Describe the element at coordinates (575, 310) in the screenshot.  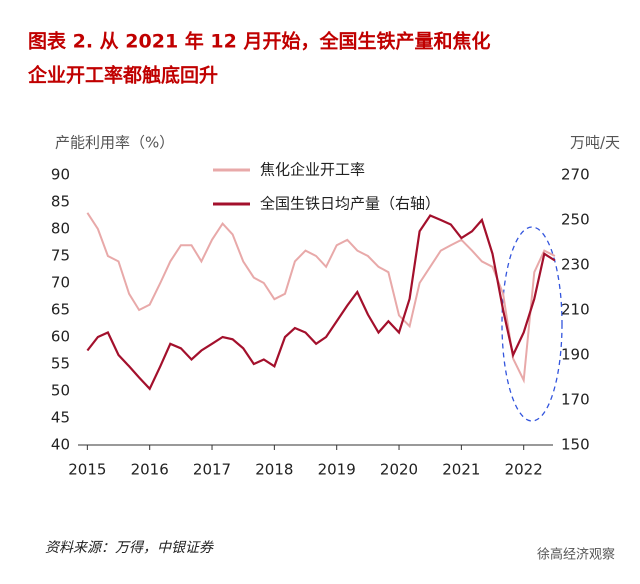
I see `y2-tick-label: 210` at that location.